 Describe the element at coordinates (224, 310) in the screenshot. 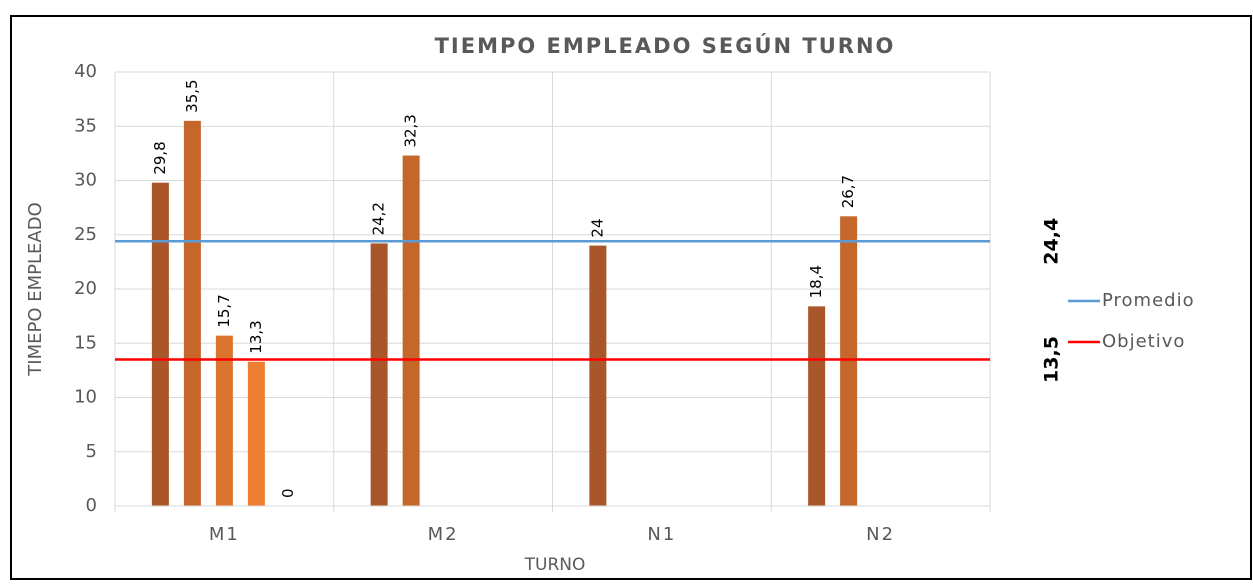

I see `data-label: 15,7` at that location.